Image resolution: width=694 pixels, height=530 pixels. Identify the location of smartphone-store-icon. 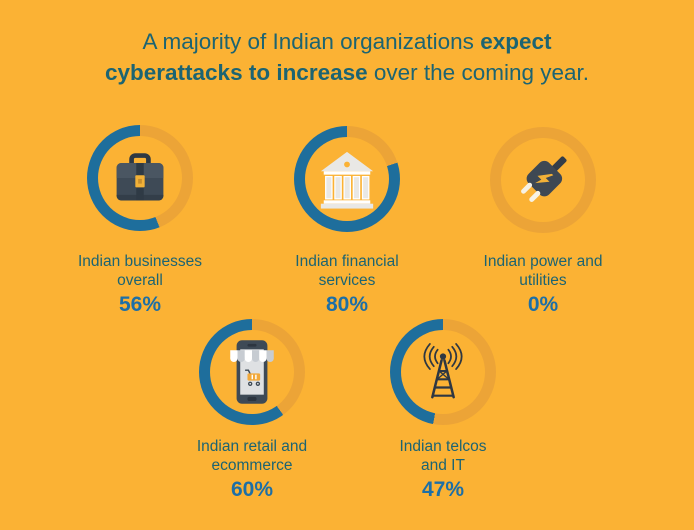
(252, 372).